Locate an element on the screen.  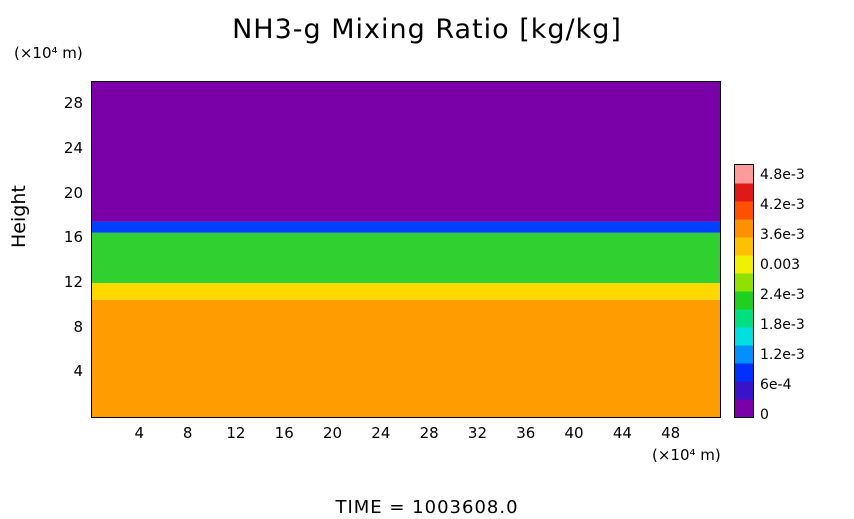
colorbar-tick-label: 2.4e-3 is located at coordinates (782, 295).